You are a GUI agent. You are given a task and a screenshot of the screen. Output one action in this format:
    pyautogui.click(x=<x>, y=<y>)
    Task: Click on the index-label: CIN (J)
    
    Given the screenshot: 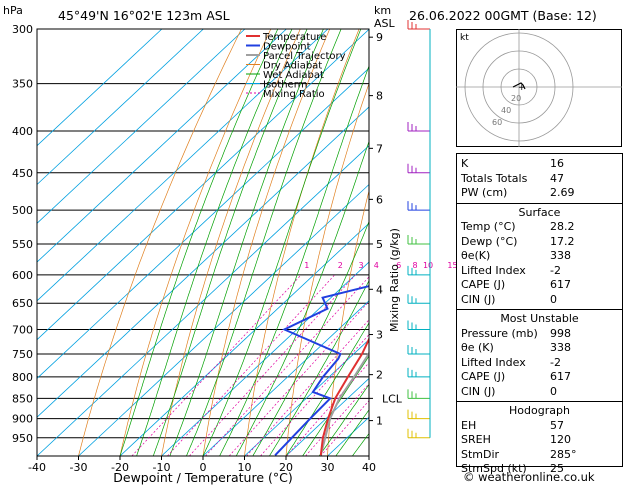 What is the action you would take?
    pyautogui.click(x=478, y=299)
    